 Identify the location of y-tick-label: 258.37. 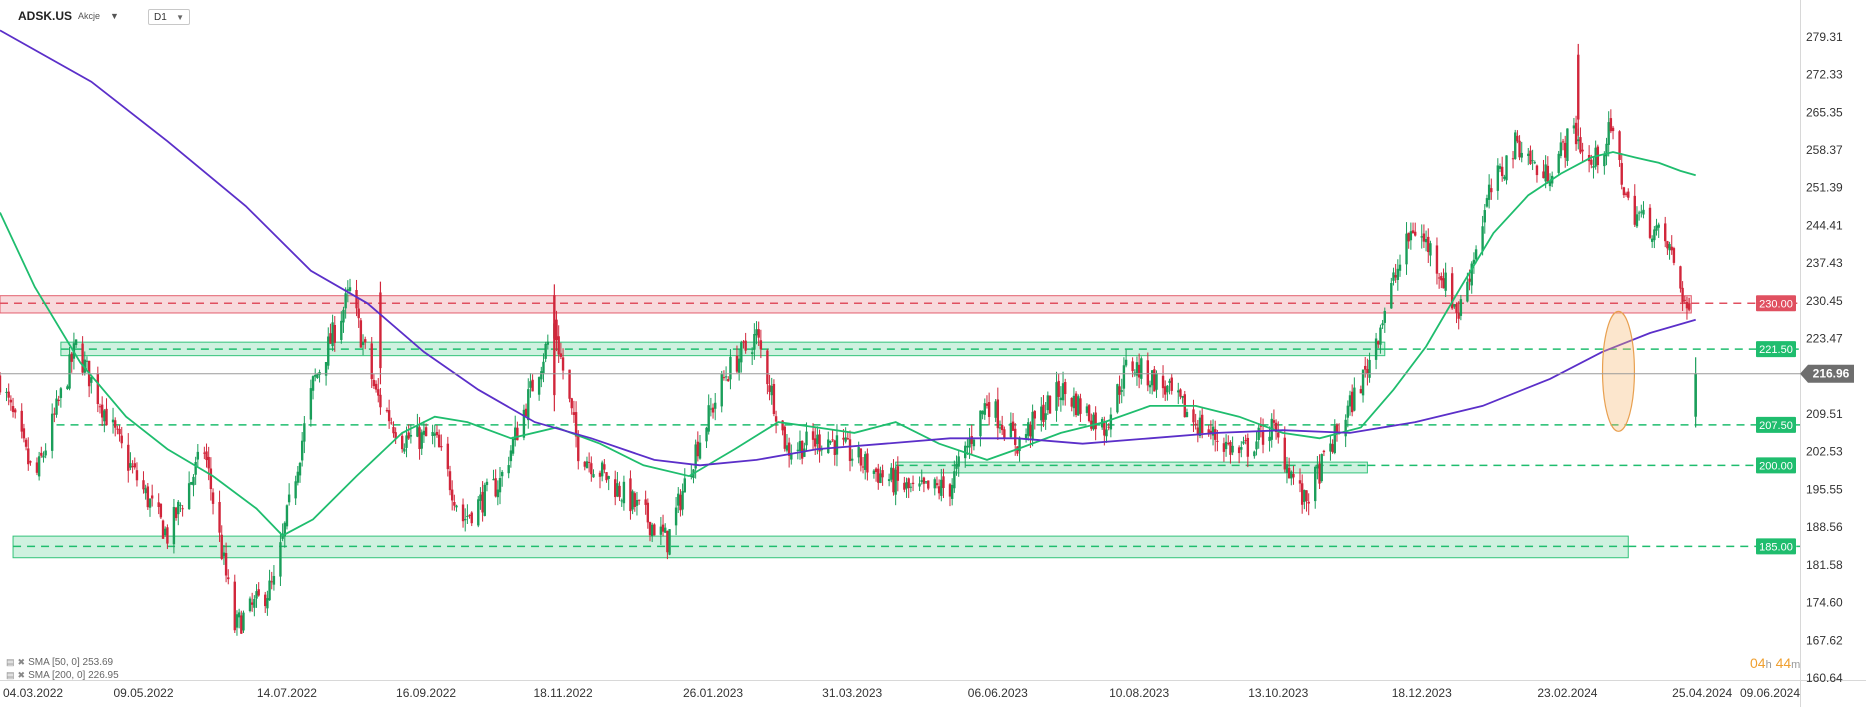
(1824, 150).